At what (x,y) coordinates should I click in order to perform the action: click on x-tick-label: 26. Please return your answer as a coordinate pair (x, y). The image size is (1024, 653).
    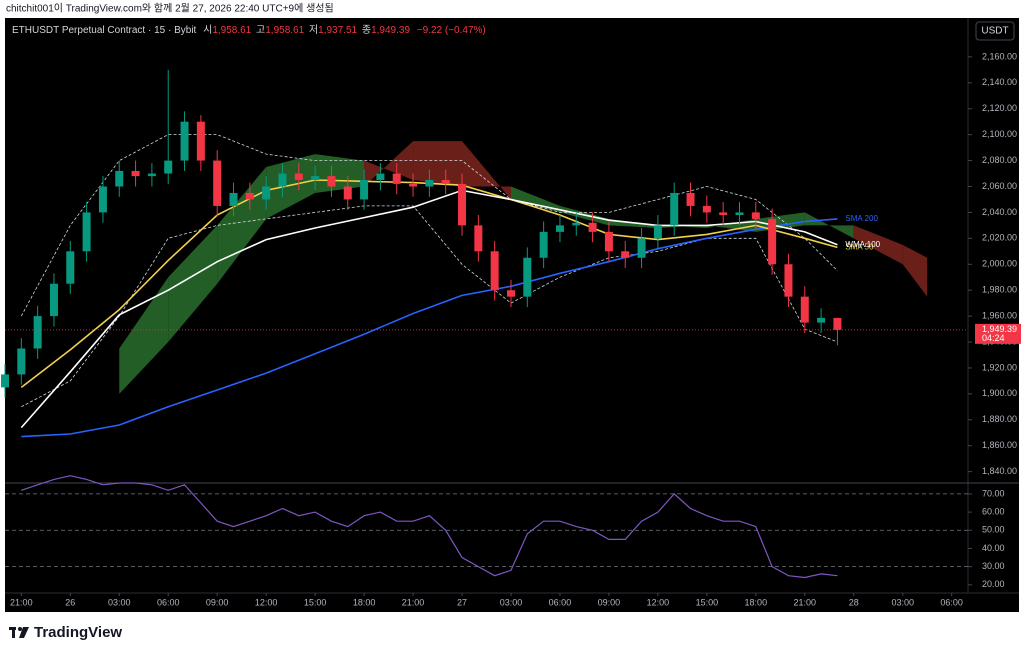
    Looking at the image, I should click on (70, 602).